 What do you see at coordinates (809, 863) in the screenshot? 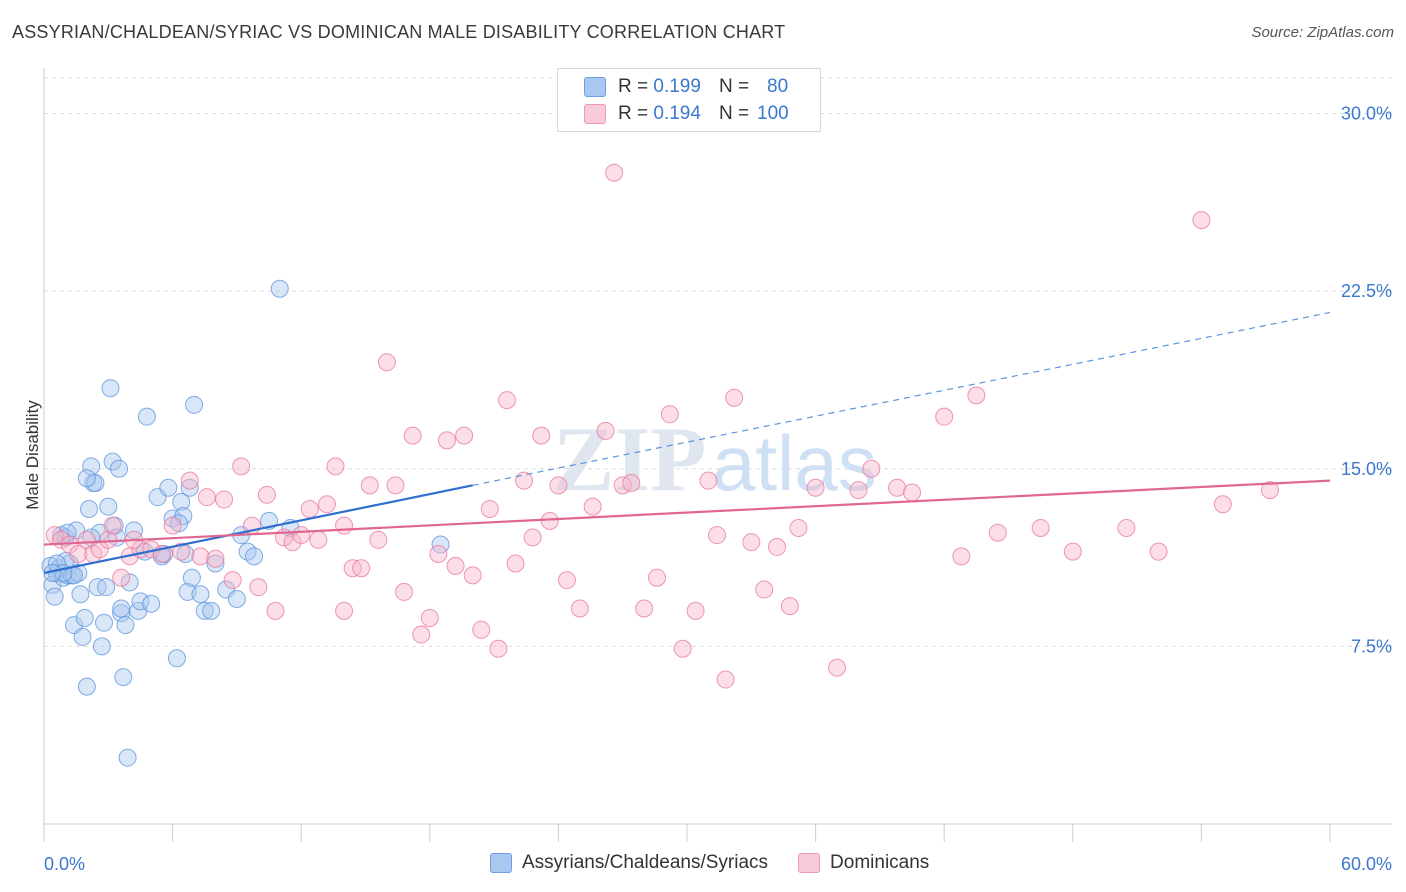
I see `series-swatch-dominican` at bounding box center [809, 863].